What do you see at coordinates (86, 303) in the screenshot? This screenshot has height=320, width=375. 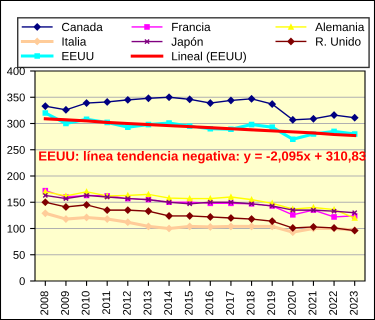 I see `x-tick-label: 2010` at bounding box center [86, 303].